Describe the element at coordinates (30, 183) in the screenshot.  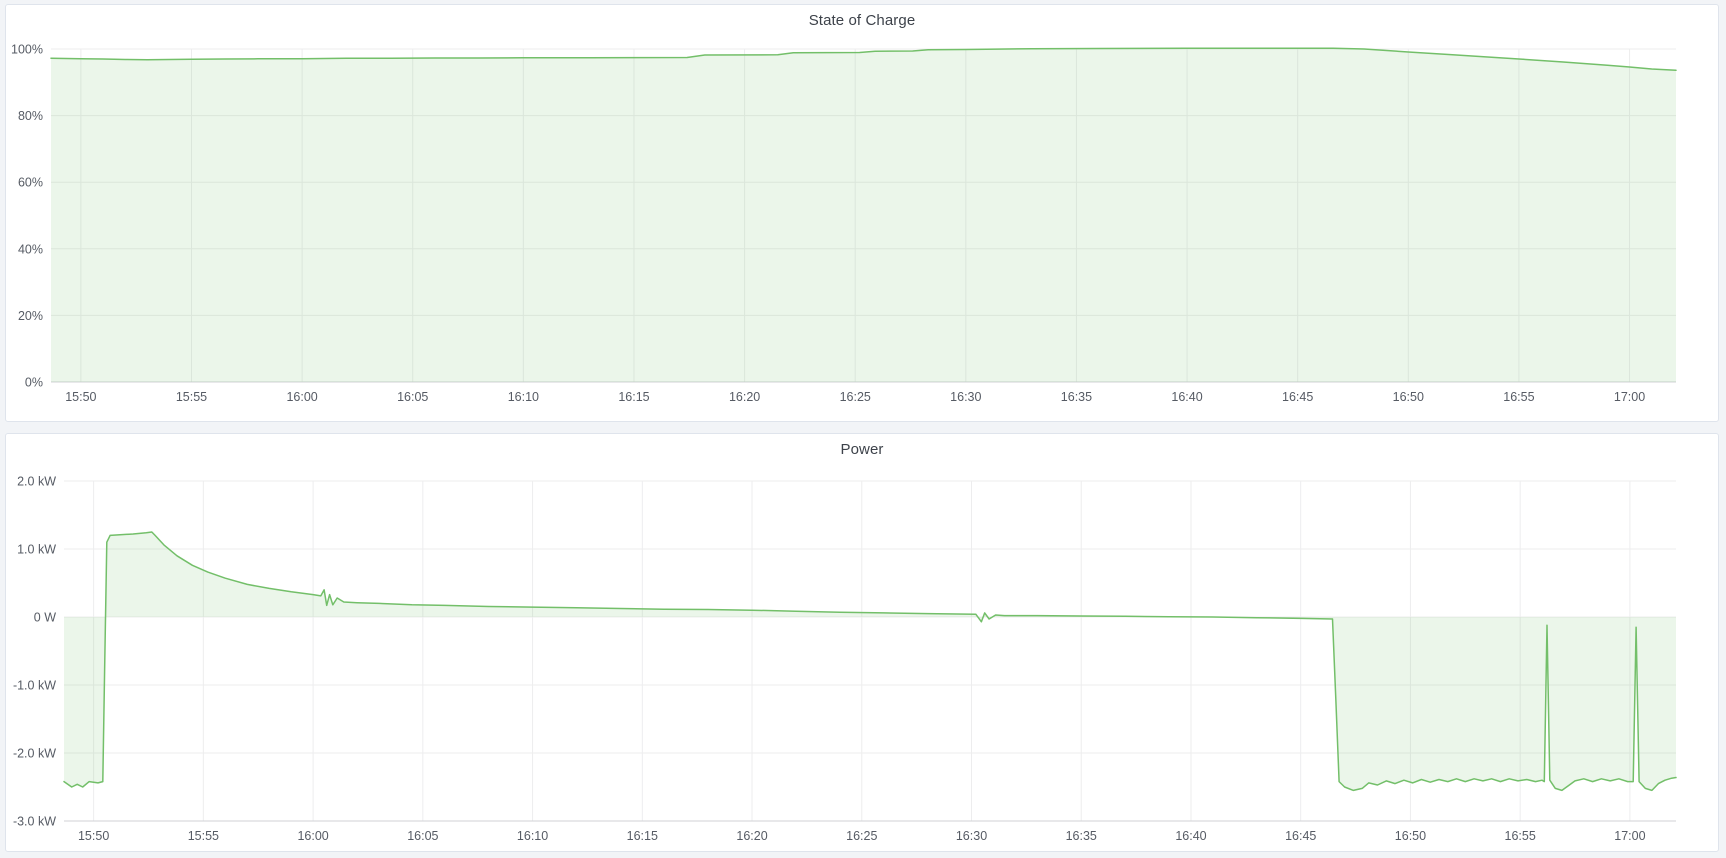
I see `y-tick-label: 60%` at that location.